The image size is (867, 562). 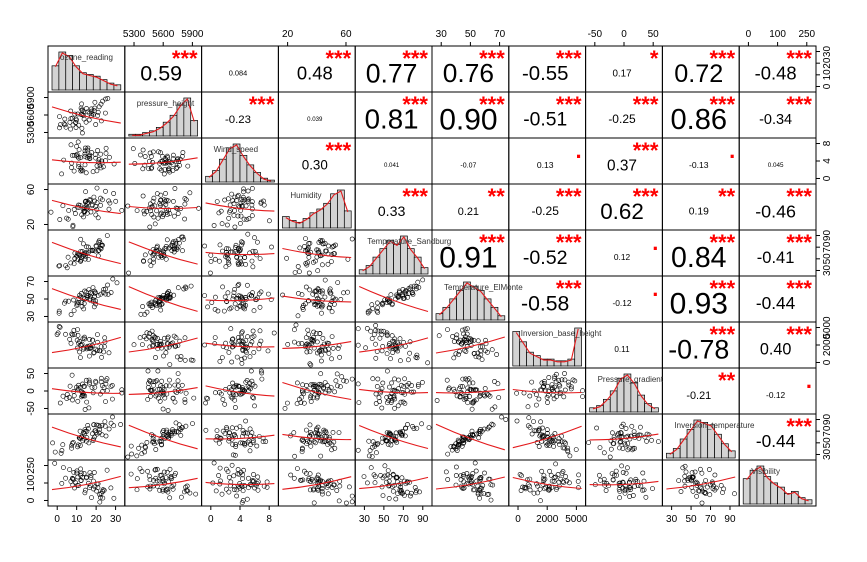 I want to click on smooth-line-r3-c1, so click(x=86, y=161).